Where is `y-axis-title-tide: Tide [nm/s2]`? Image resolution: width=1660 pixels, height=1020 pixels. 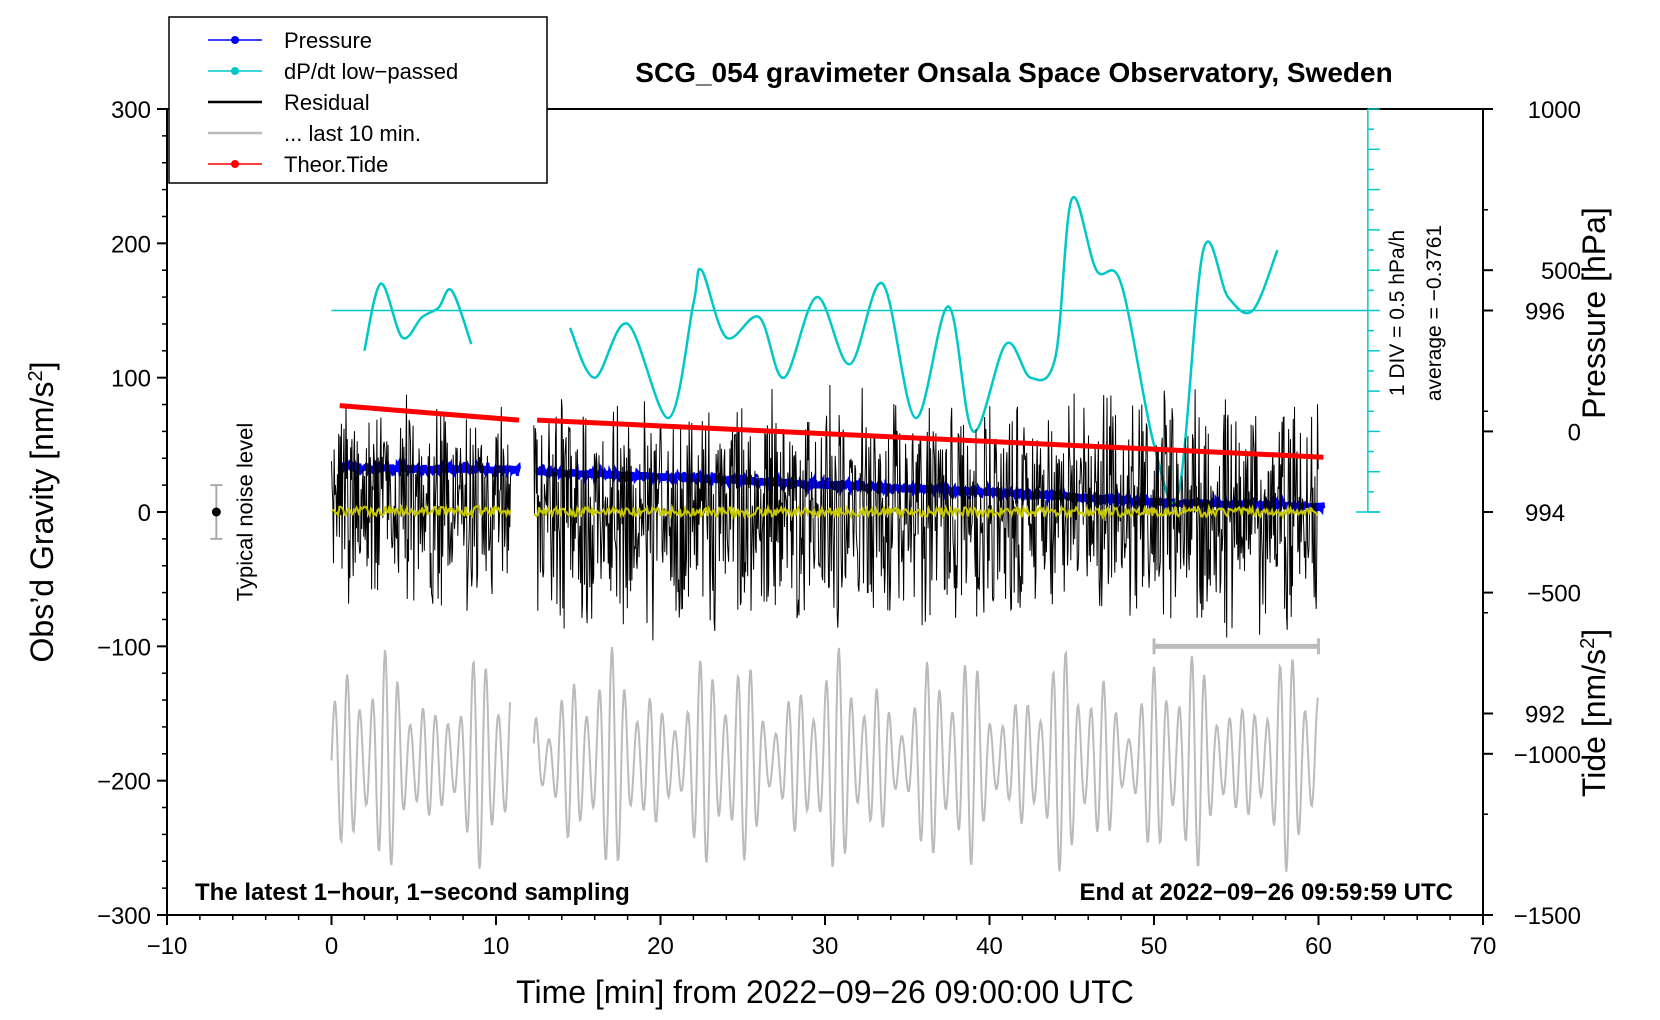 y-axis-title-tide: Tide [nm/s2] is located at coordinates (1594, 713).